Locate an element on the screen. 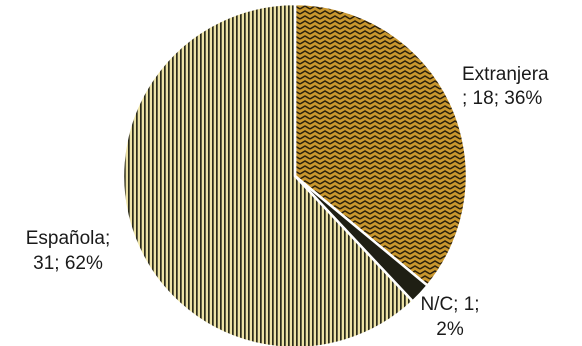 This screenshot has height=346, width=582. data-label-n-c: N/C; 1; 2% is located at coordinates (449, 317).